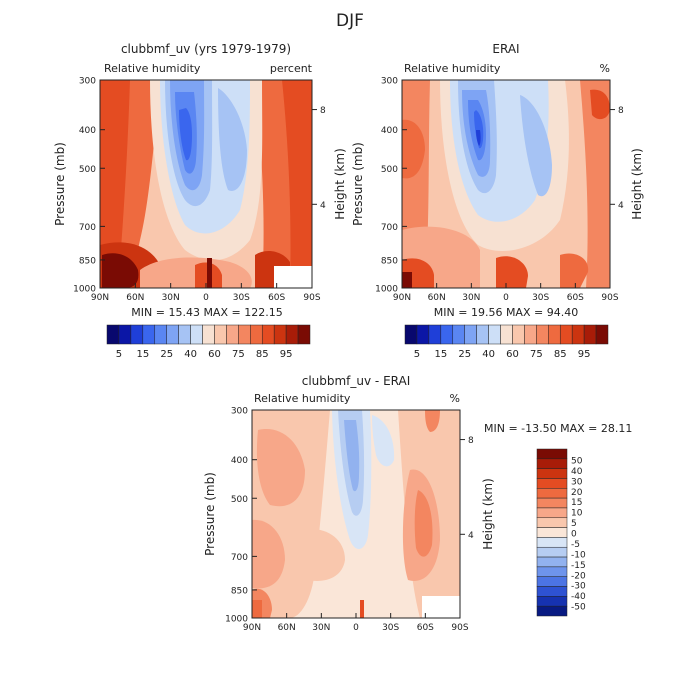 This screenshot has width=700, height=700. What do you see at coordinates (536, 354) in the screenshot?
I see `colorbar-label: 75` at bounding box center [536, 354].